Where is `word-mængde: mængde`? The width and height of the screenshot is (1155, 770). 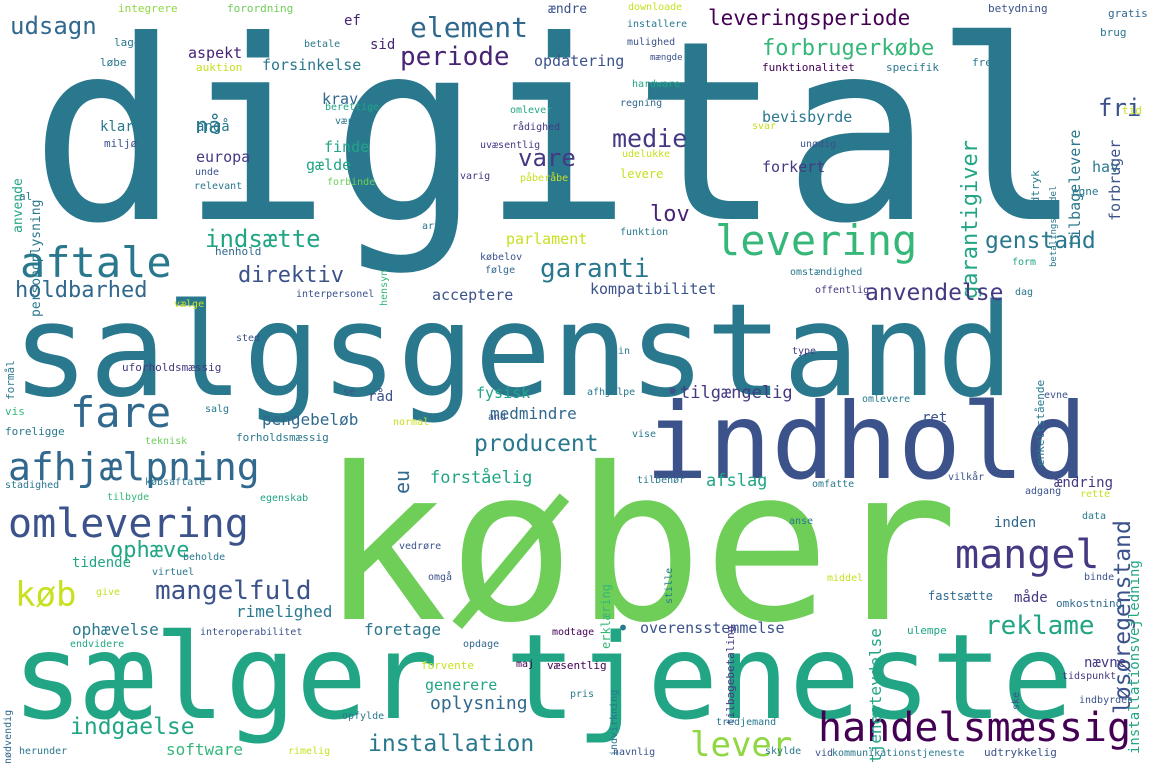 word-mængde: mængde is located at coordinates (666, 58).